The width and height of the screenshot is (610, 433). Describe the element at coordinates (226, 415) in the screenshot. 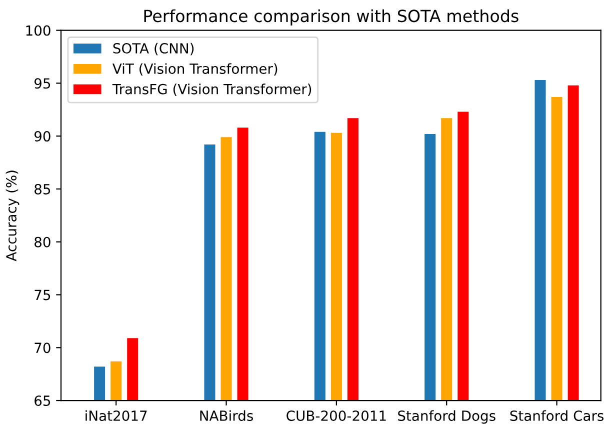

I see `x-tick-label: NABirds` at that location.